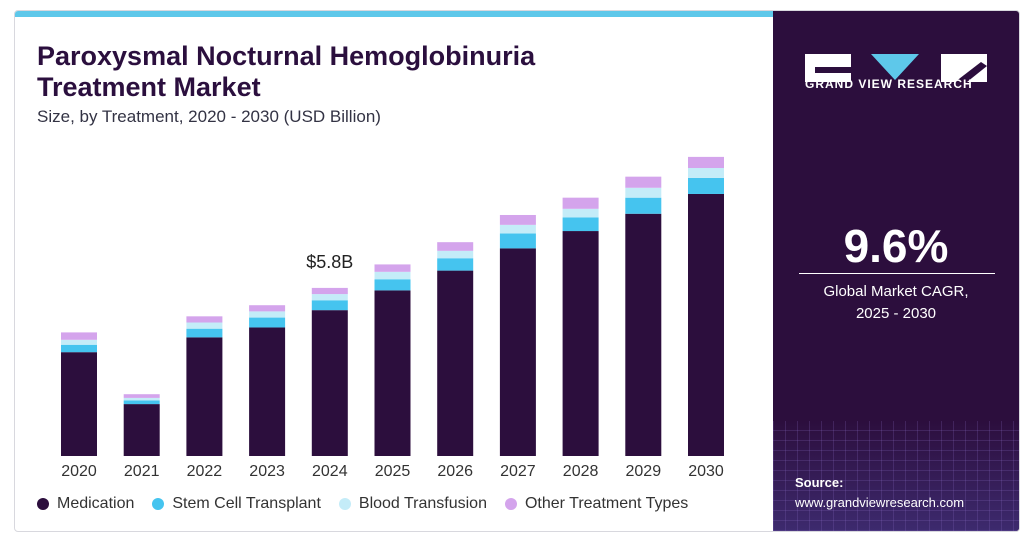 The height and width of the screenshot is (536, 1024). Describe the element at coordinates (517, 229) in the screenshot. I see `bar-blood-transfusion-2027` at that location.